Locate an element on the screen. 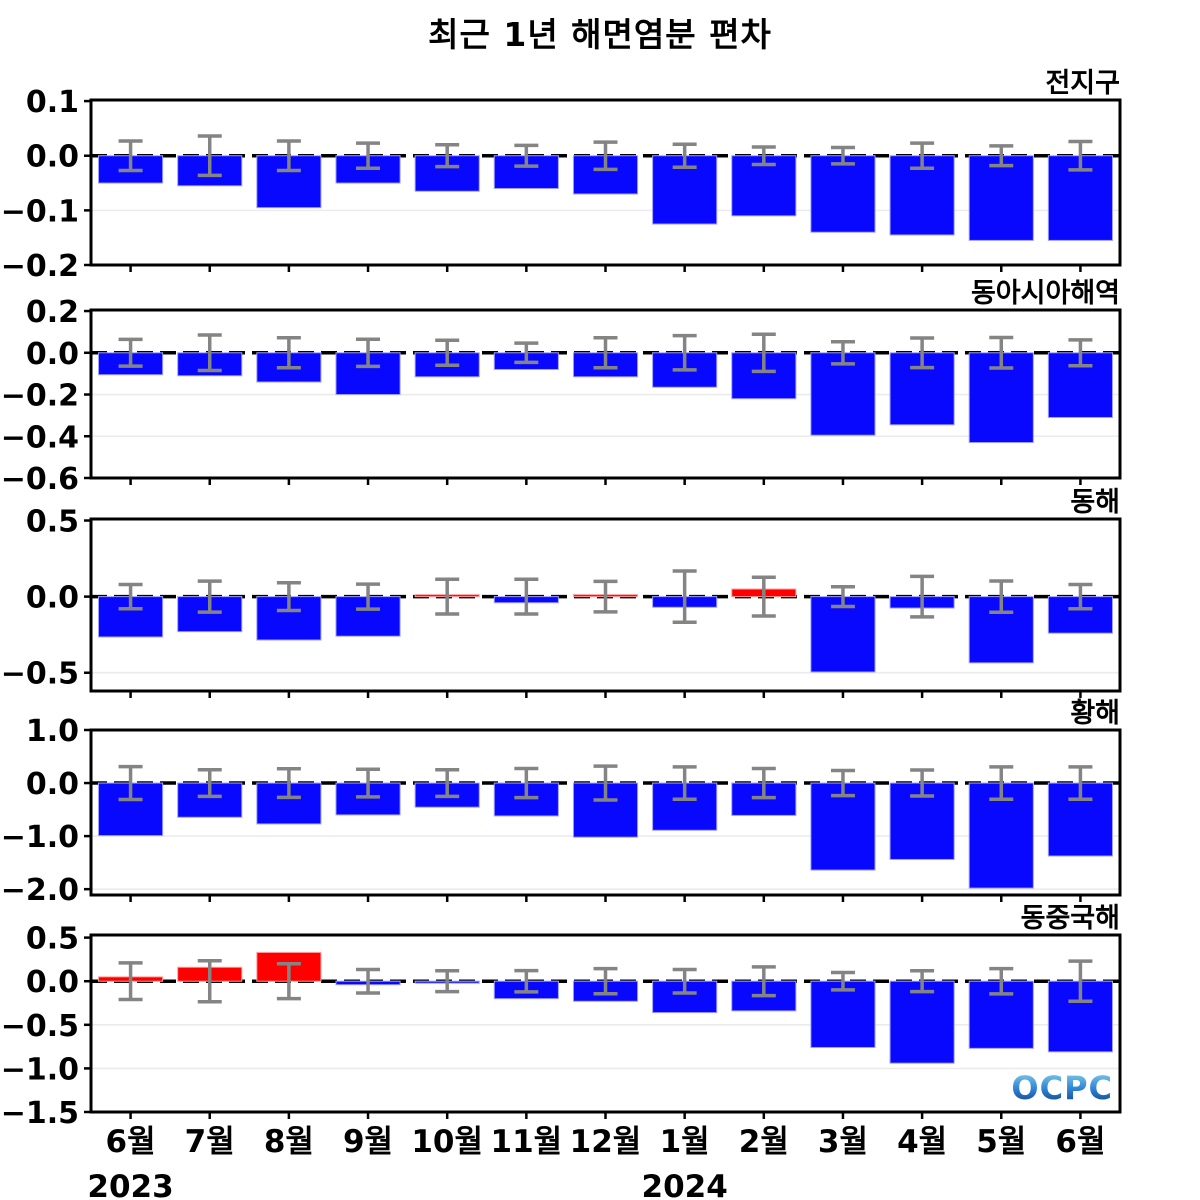  y-tick-label: 1.0 is located at coordinates (52, 731).